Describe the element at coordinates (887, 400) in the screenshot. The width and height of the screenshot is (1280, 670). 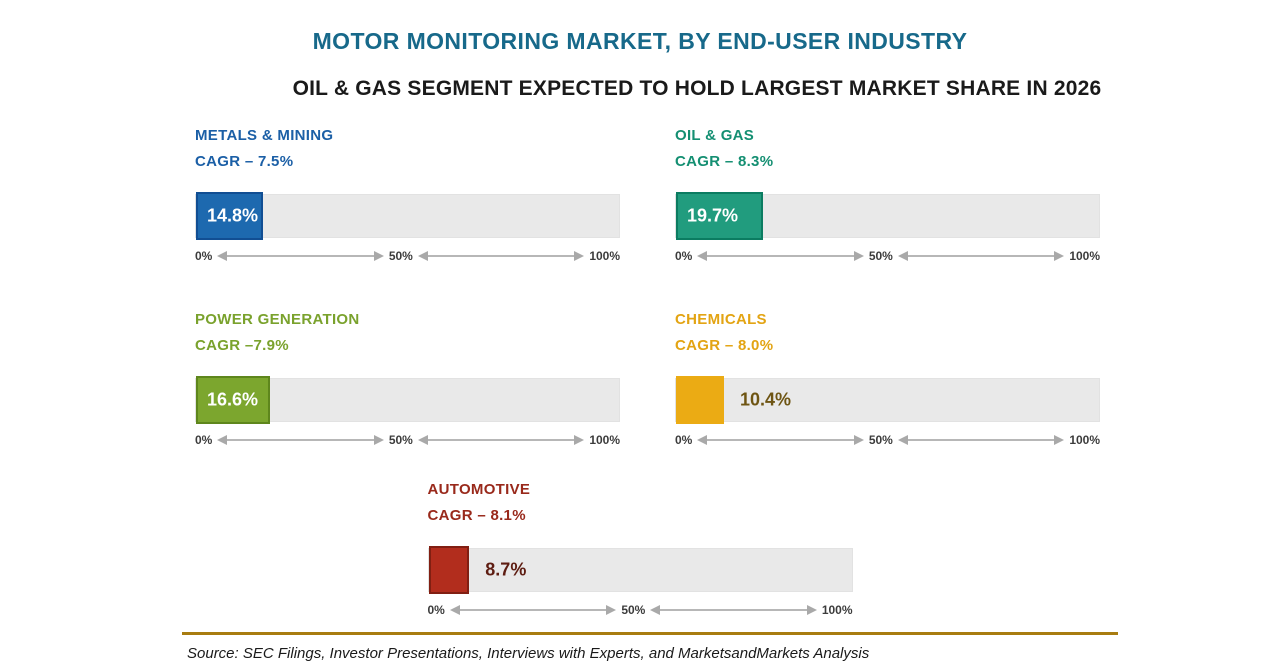
I see `bar-track: 10.4%` at that location.